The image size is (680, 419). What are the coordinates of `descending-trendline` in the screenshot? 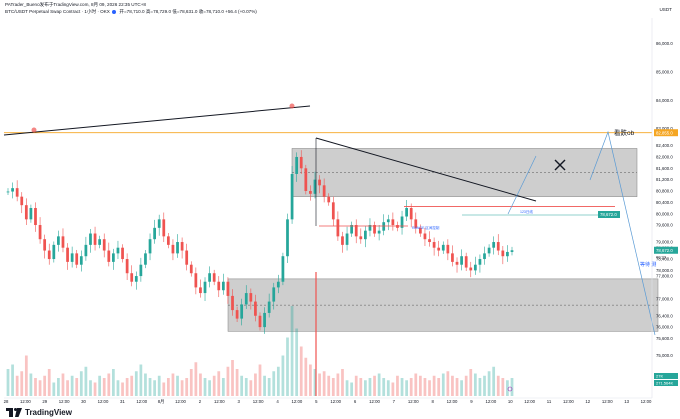 It's located at (426, 169).